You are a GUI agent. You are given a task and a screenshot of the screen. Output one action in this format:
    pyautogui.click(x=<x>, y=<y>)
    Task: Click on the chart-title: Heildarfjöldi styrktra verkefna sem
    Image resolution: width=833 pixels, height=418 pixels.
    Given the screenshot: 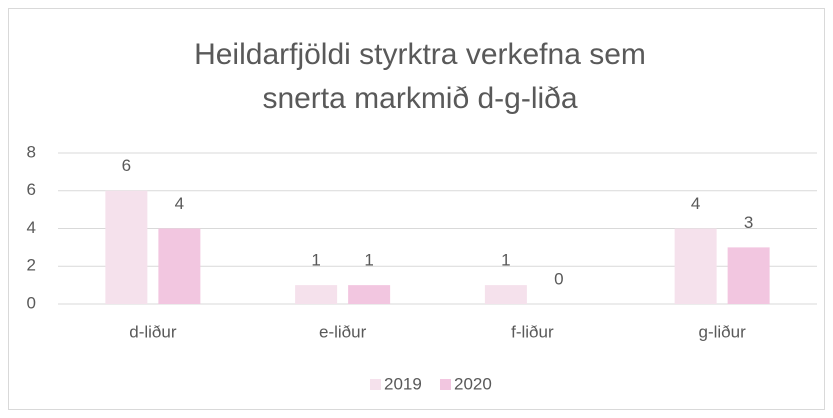 What is the action you would take?
    pyautogui.click(x=420, y=54)
    